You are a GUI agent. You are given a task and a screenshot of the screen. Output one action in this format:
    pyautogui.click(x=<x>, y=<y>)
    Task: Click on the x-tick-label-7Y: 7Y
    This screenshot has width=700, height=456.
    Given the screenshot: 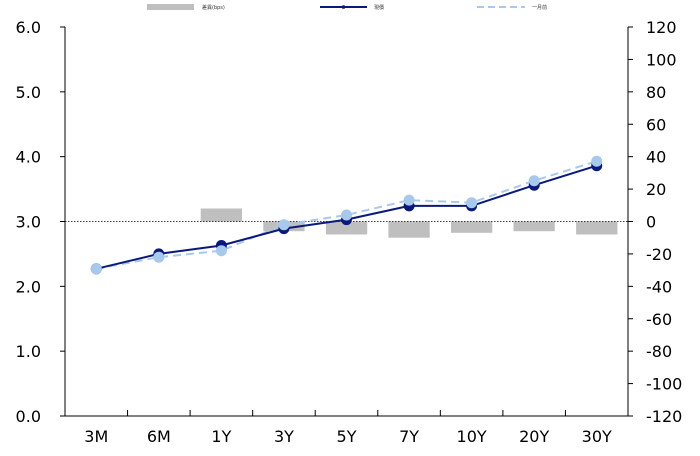 What is the action you would take?
    pyautogui.click(x=409, y=436)
    